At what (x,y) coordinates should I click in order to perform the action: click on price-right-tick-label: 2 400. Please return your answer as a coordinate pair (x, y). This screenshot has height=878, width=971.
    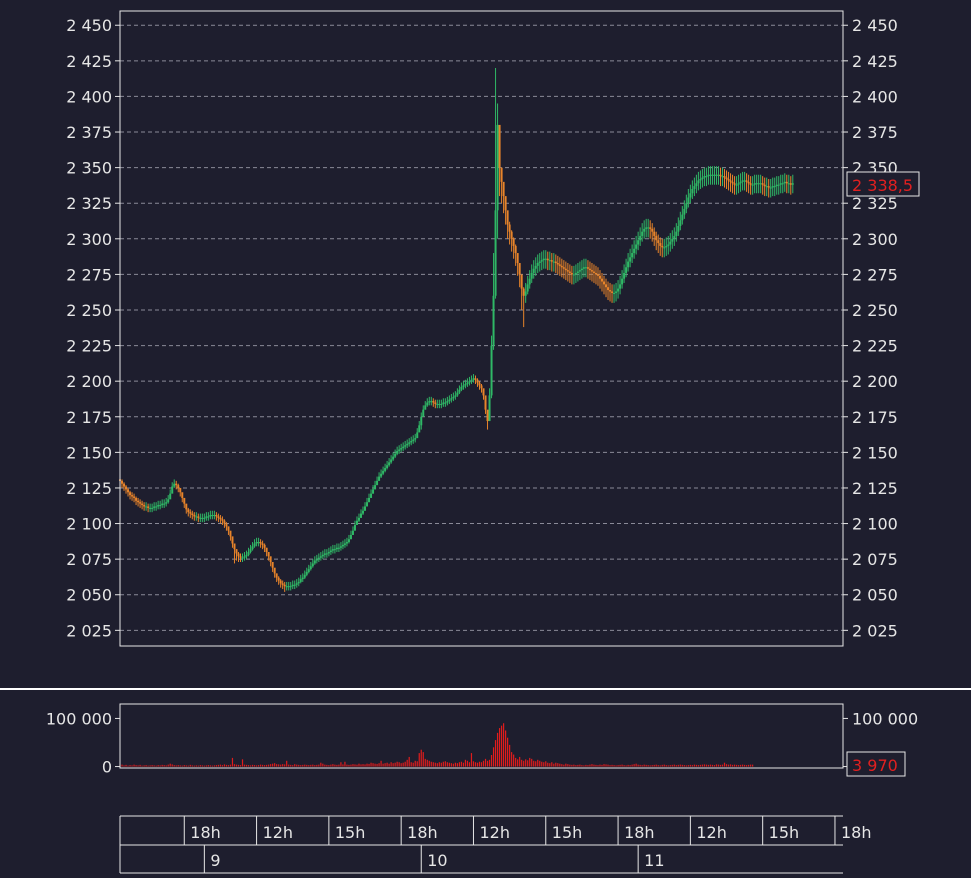
    Looking at the image, I should click on (875, 96).